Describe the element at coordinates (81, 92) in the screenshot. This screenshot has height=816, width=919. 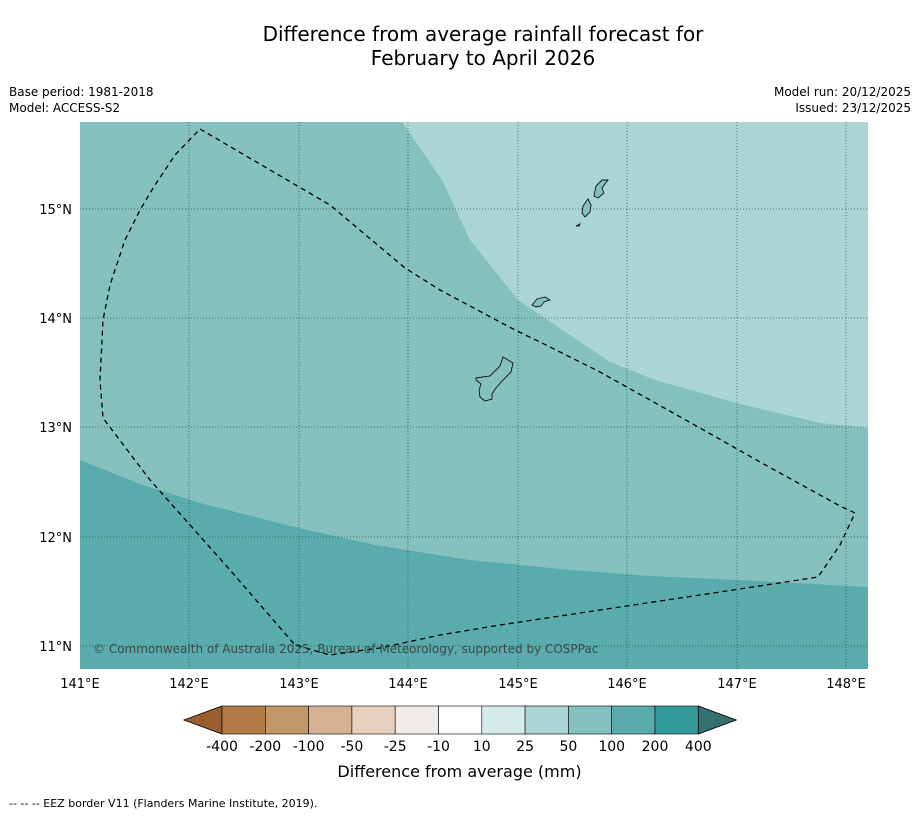
I see `base-period: Base period: 1981-2018` at that location.